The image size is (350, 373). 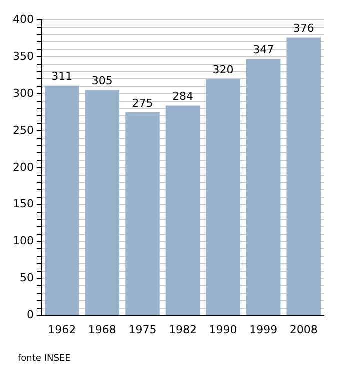 I want to click on y-tick-label: 200, so click(x=23, y=167).